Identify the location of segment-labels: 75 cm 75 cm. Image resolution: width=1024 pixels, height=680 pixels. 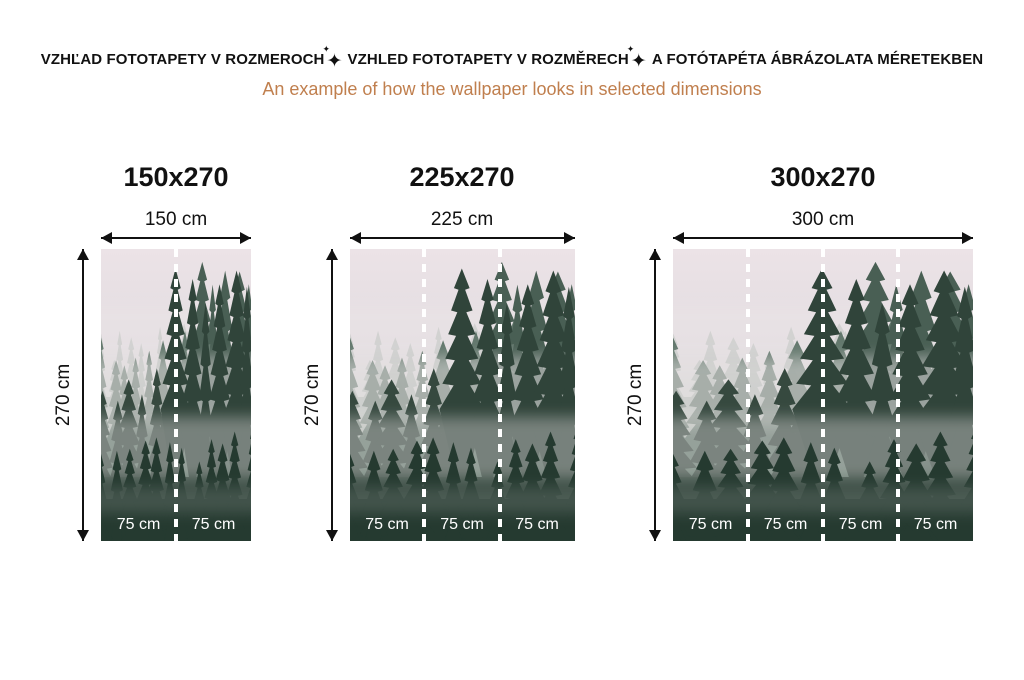
(176, 525).